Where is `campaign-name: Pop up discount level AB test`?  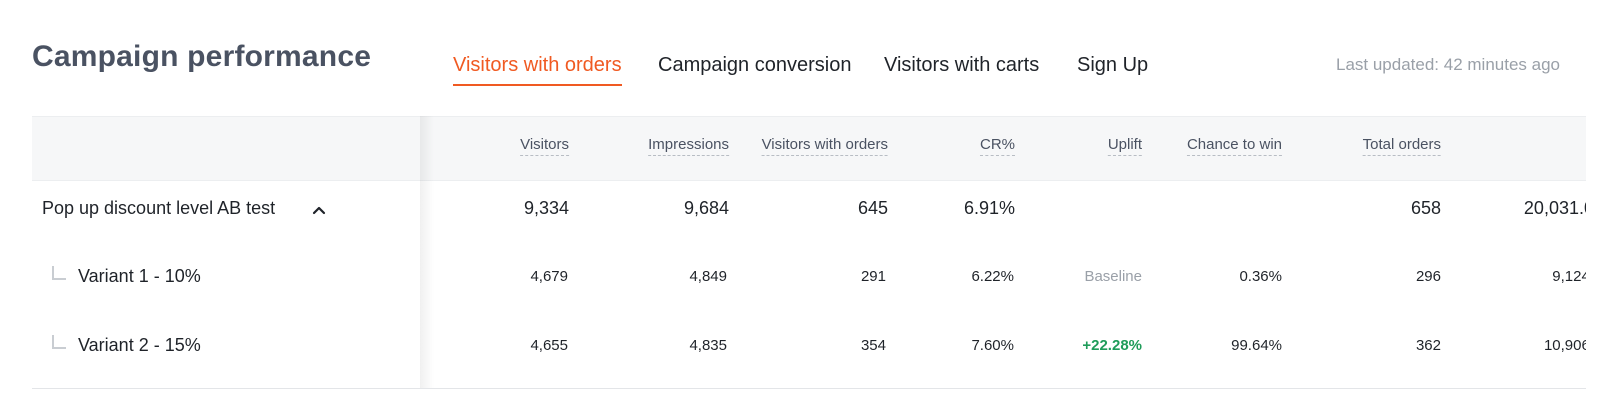 campaign-name: Pop up discount level AB test is located at coordinates (159, 208).